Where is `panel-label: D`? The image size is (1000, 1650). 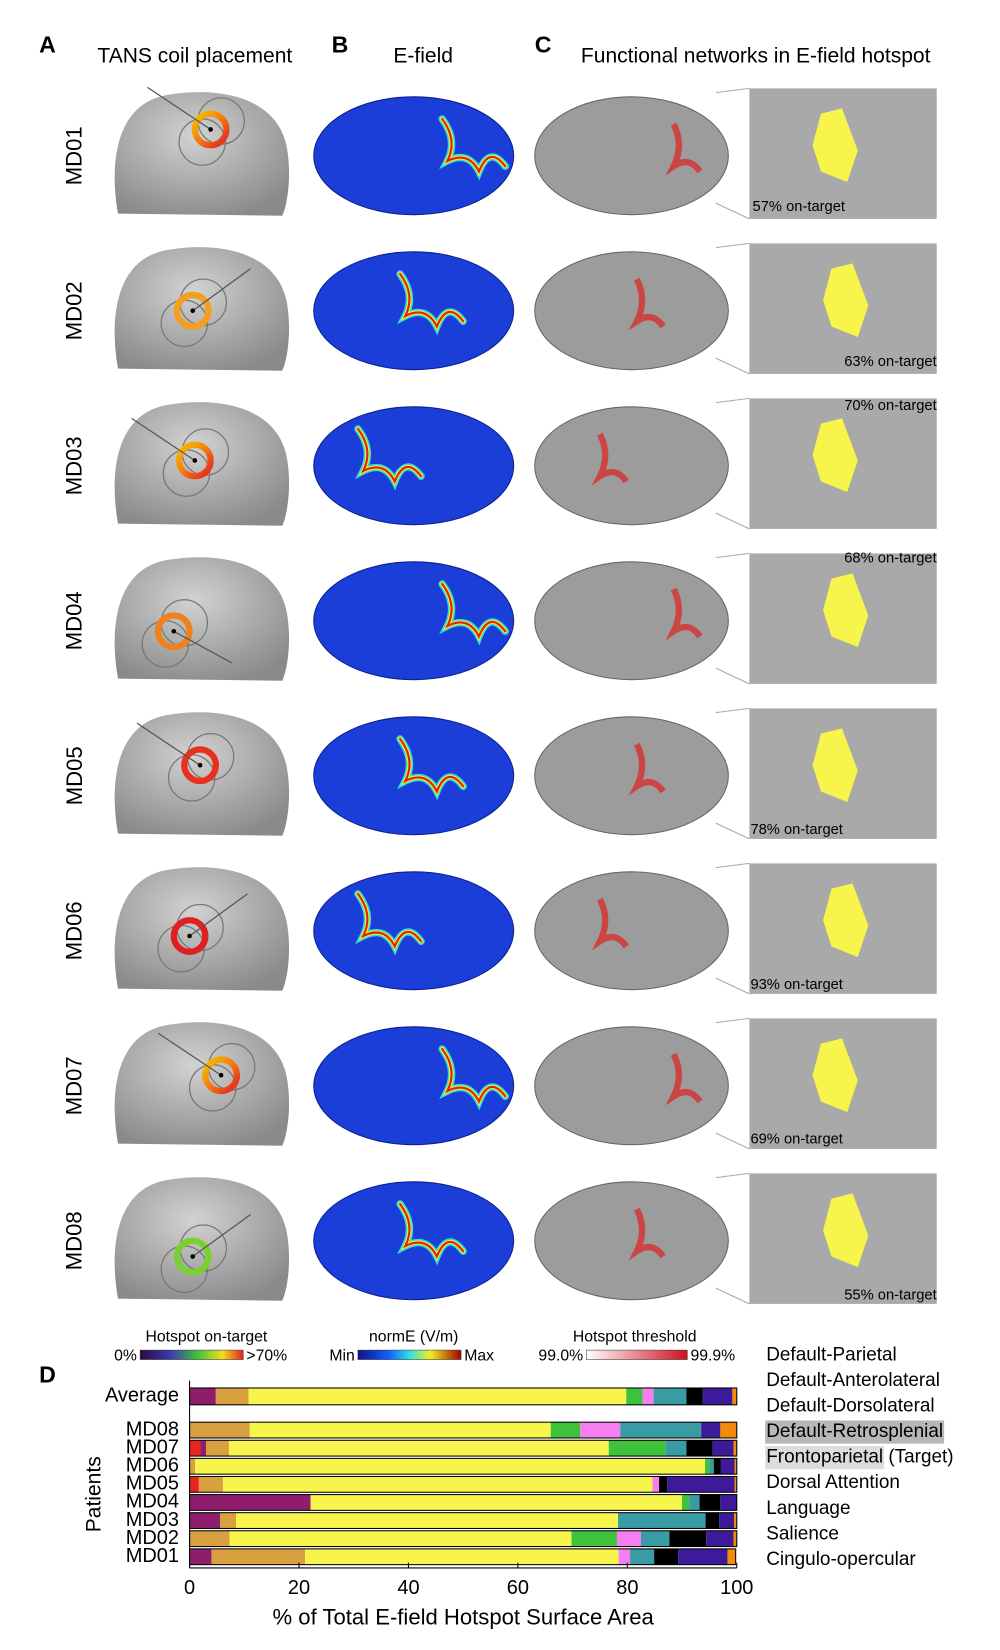
panel-label: D is located at coordinates (47, 1375).